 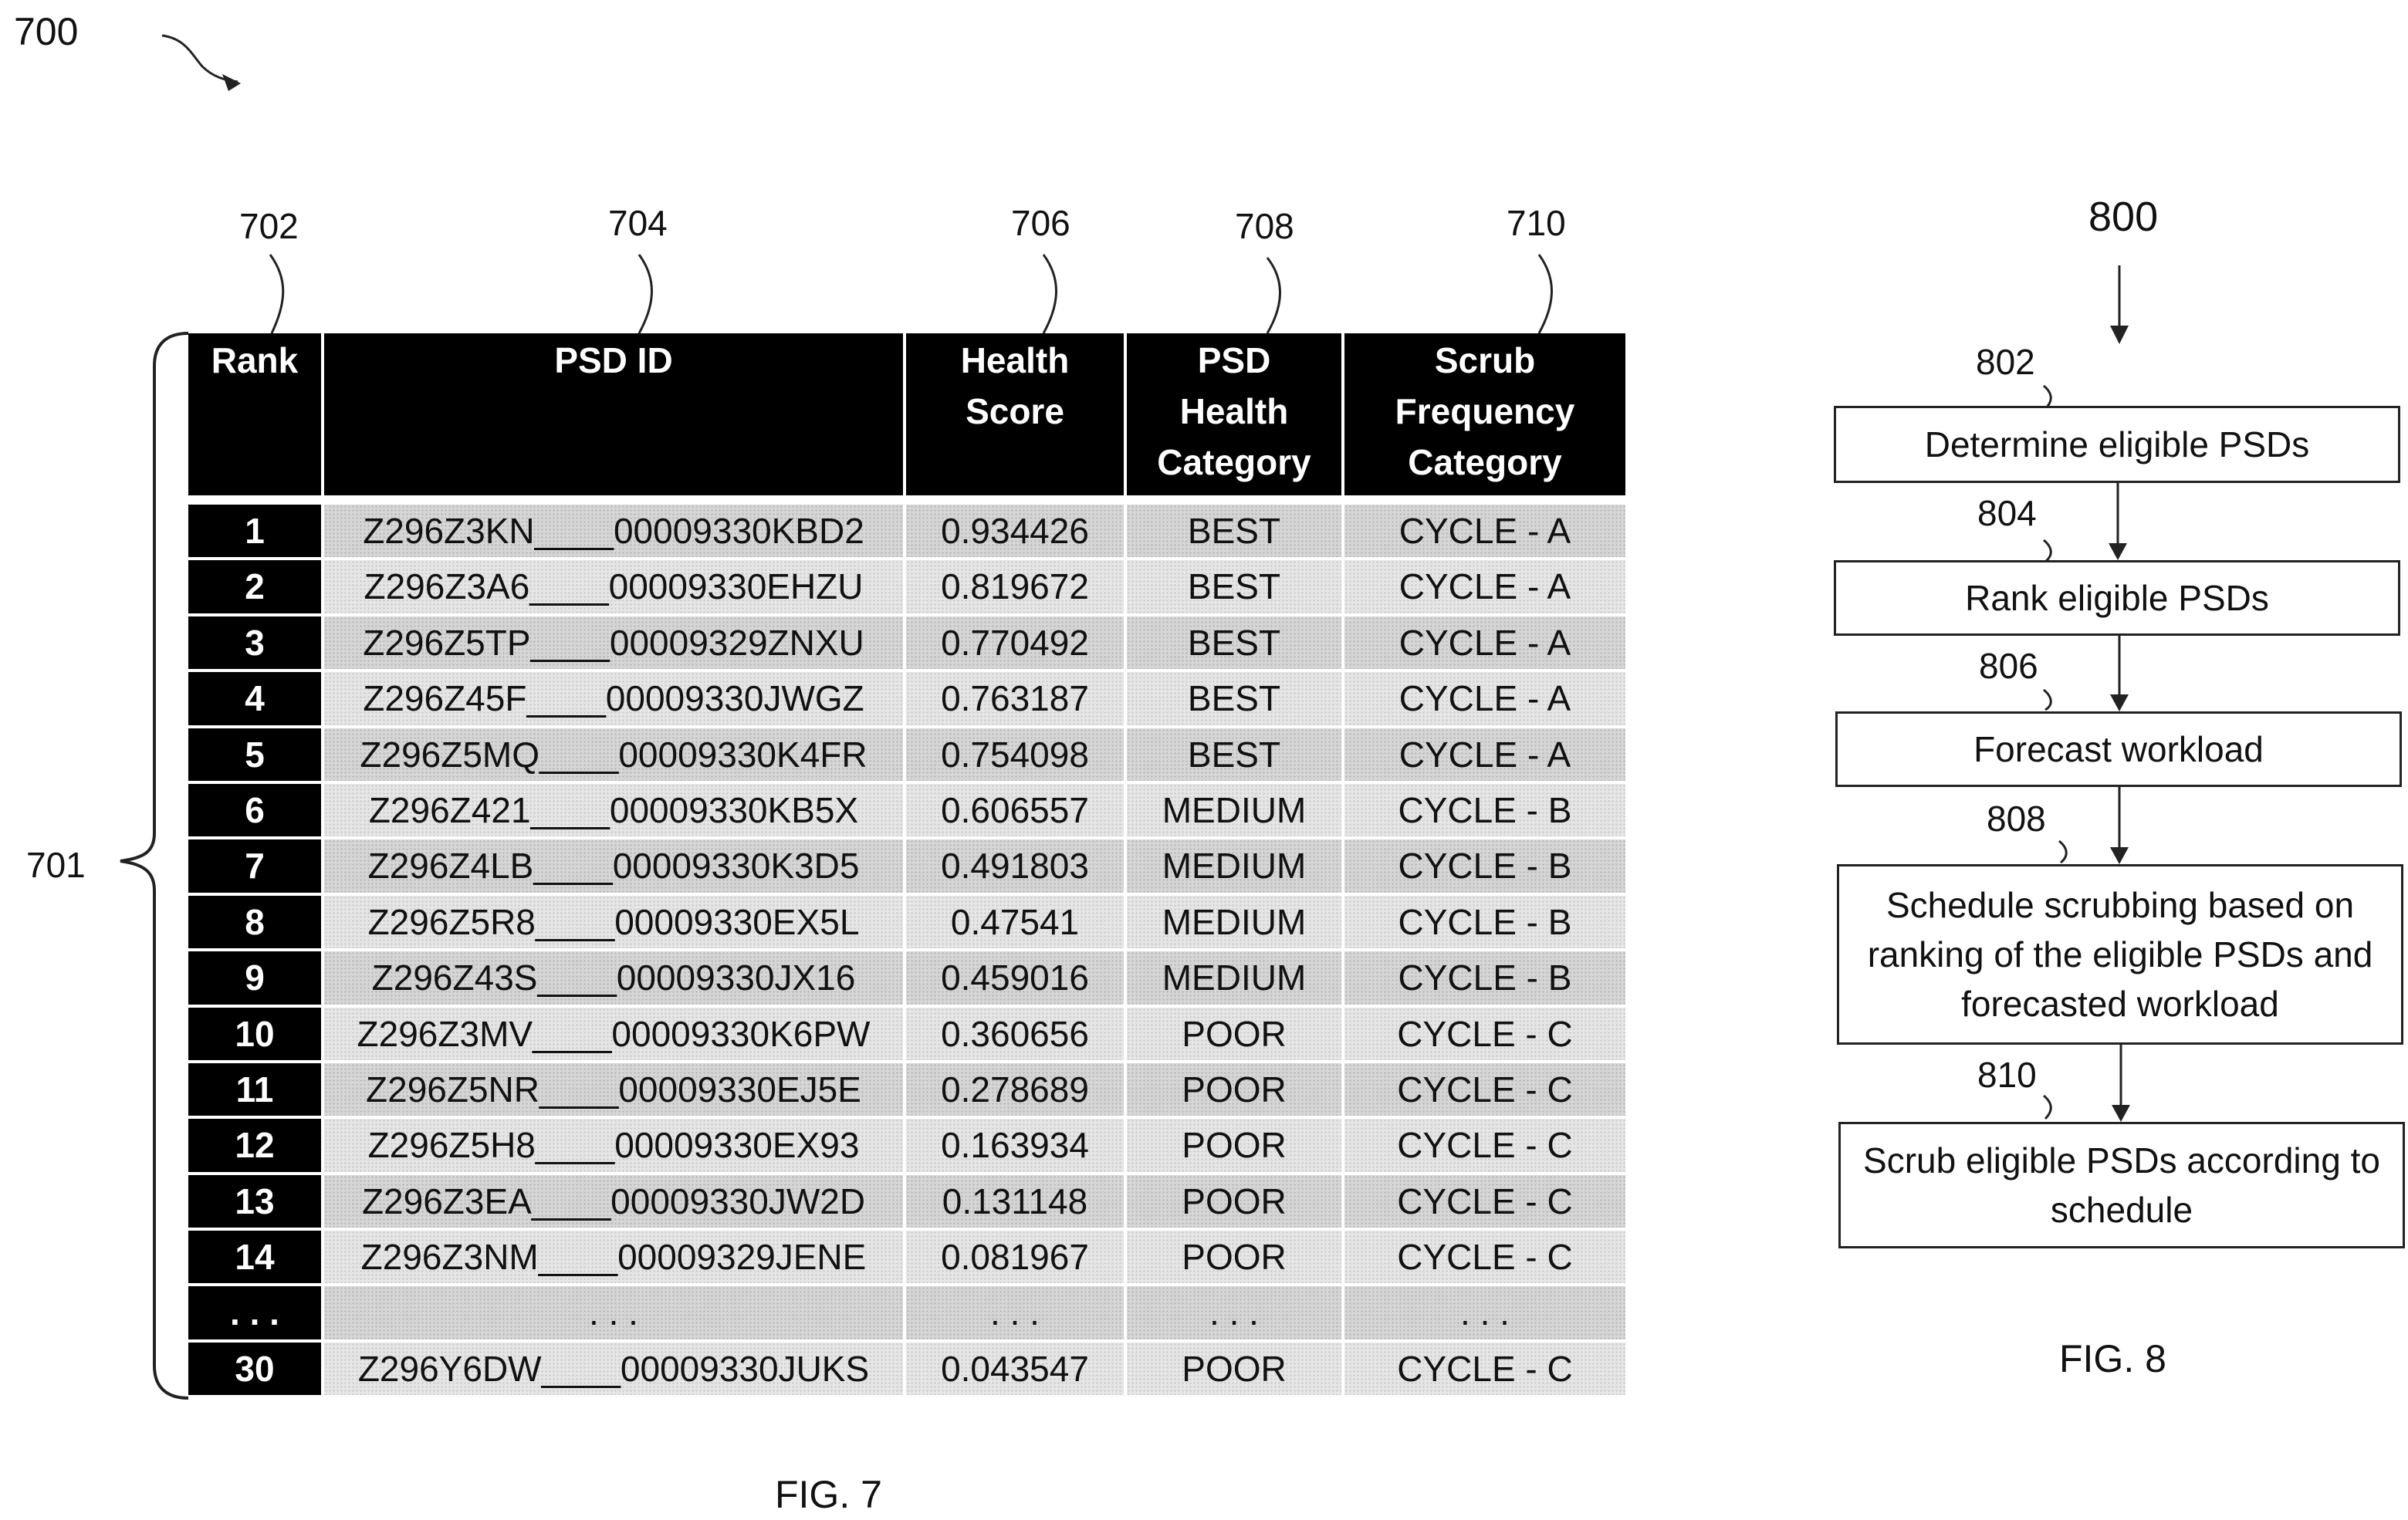 I want to click on cell-psd-id: Z296Z45F____00009330JWGZ, so click(x=615, y=698).